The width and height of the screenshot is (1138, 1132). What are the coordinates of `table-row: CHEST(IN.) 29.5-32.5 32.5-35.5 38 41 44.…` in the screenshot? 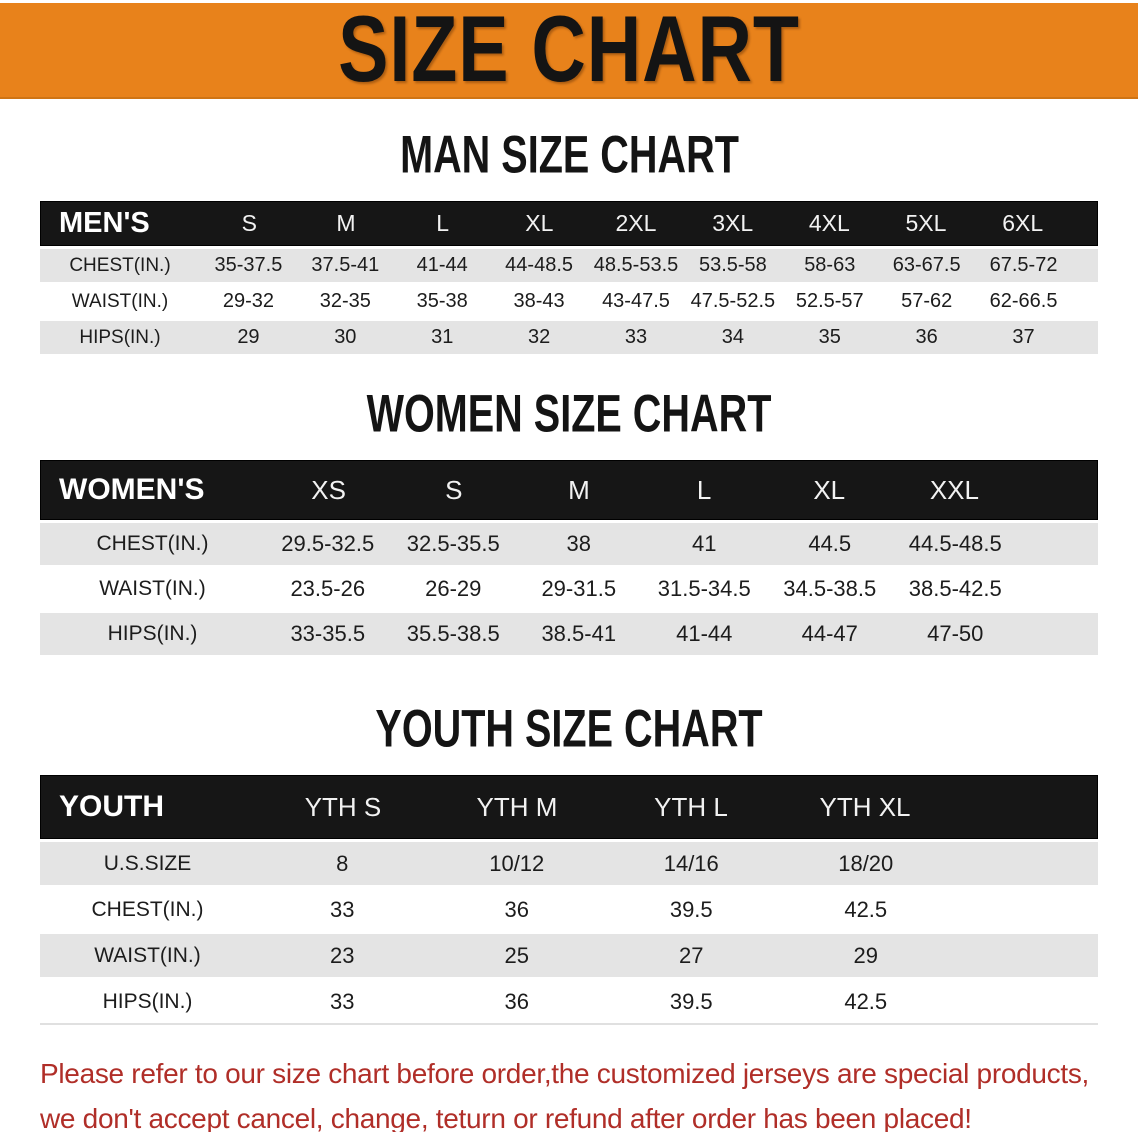 It's located at (569, 544).